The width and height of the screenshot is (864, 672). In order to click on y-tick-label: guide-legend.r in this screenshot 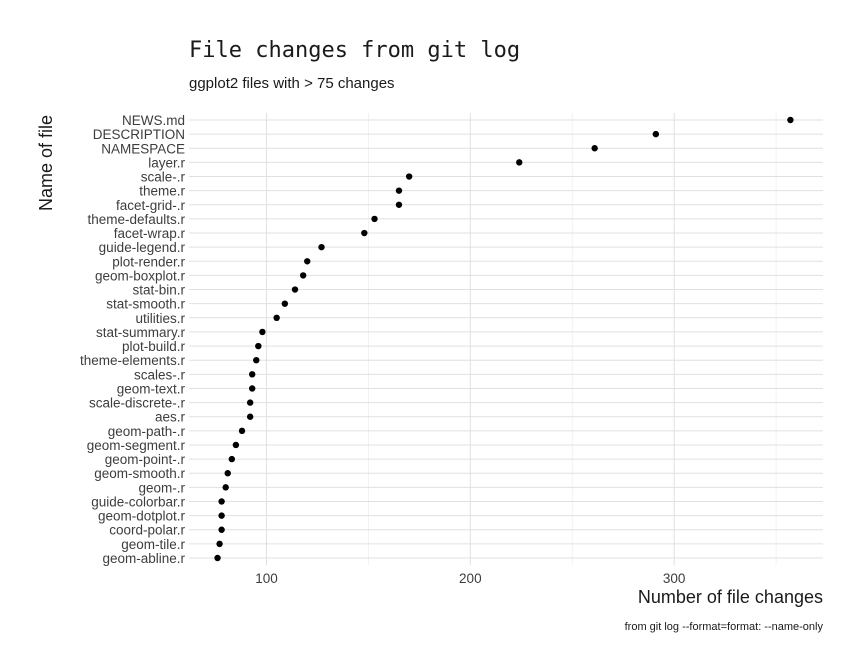, I will do `click(142, 247)`.